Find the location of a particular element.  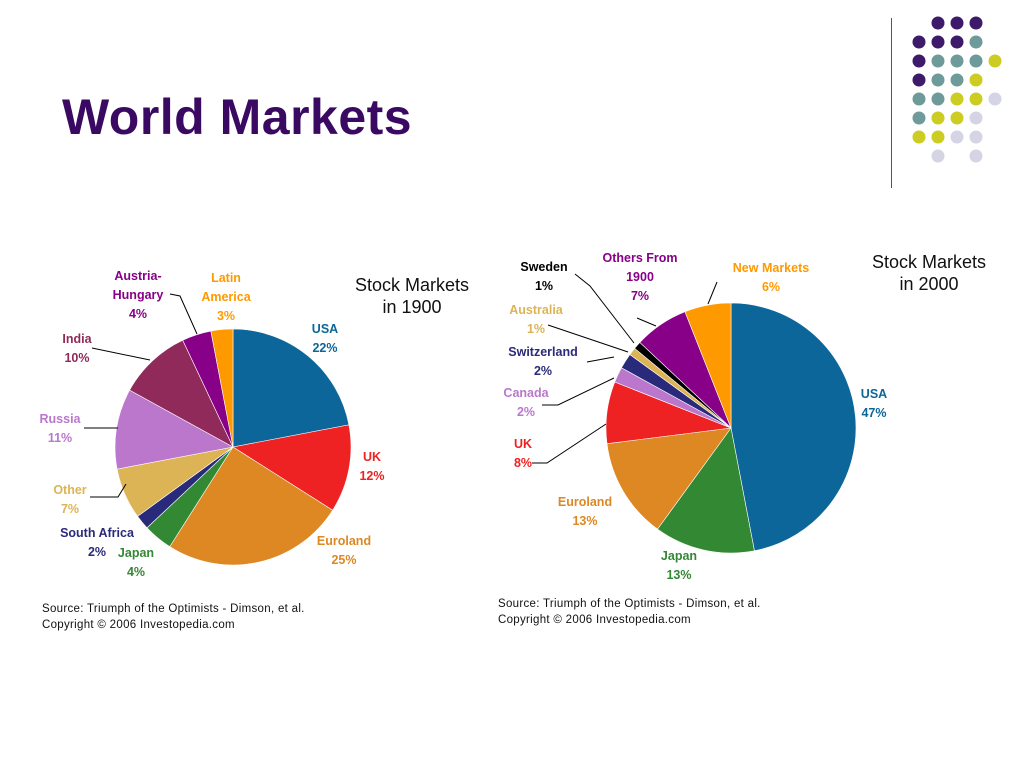

pie-slice-latin-america is located at coordinates (222, 388).